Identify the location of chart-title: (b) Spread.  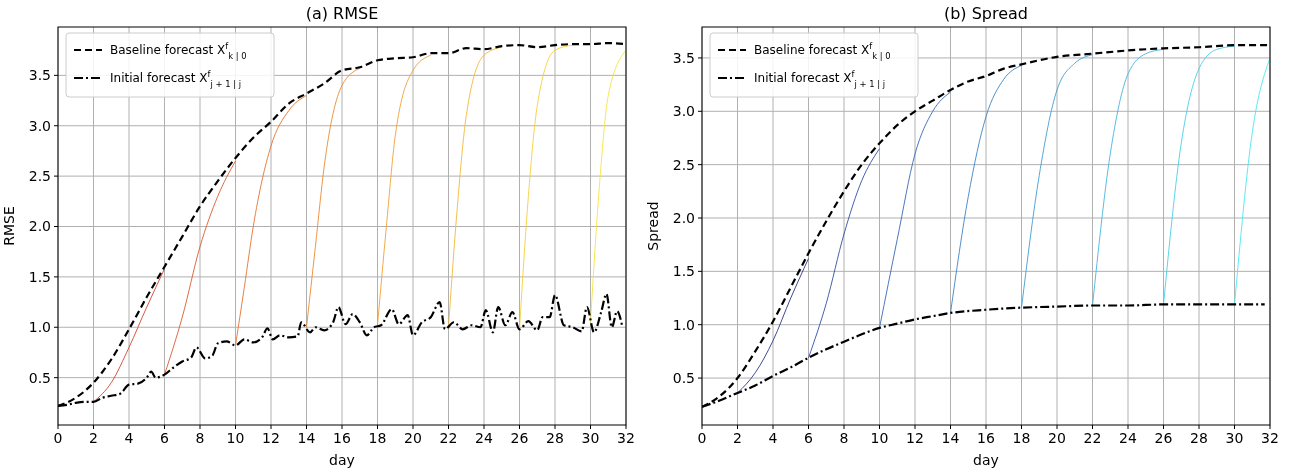
(986, 13).